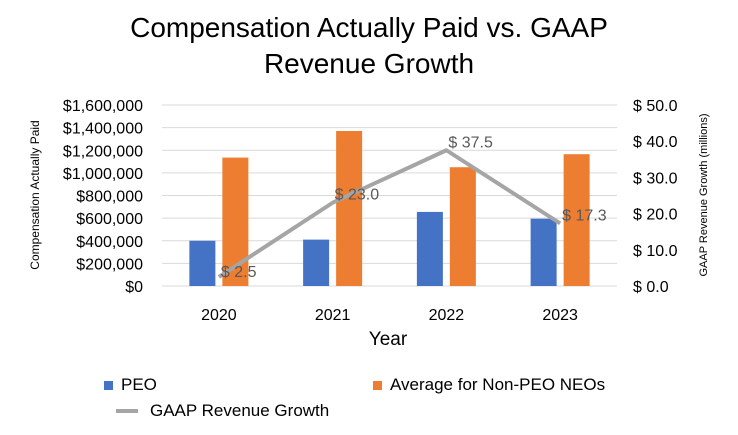  Describe the element at coordinates (139, 384) in the screenshot. I see `legend-label-peo: PEO` at that location.